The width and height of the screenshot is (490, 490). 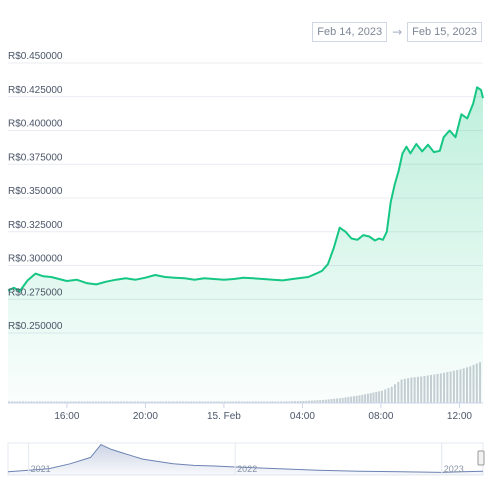 What do you see at coordinates (35, 124) in the screenshot?
I see `y-tick-label: R$0.400000` at bounding box center [35, 124].